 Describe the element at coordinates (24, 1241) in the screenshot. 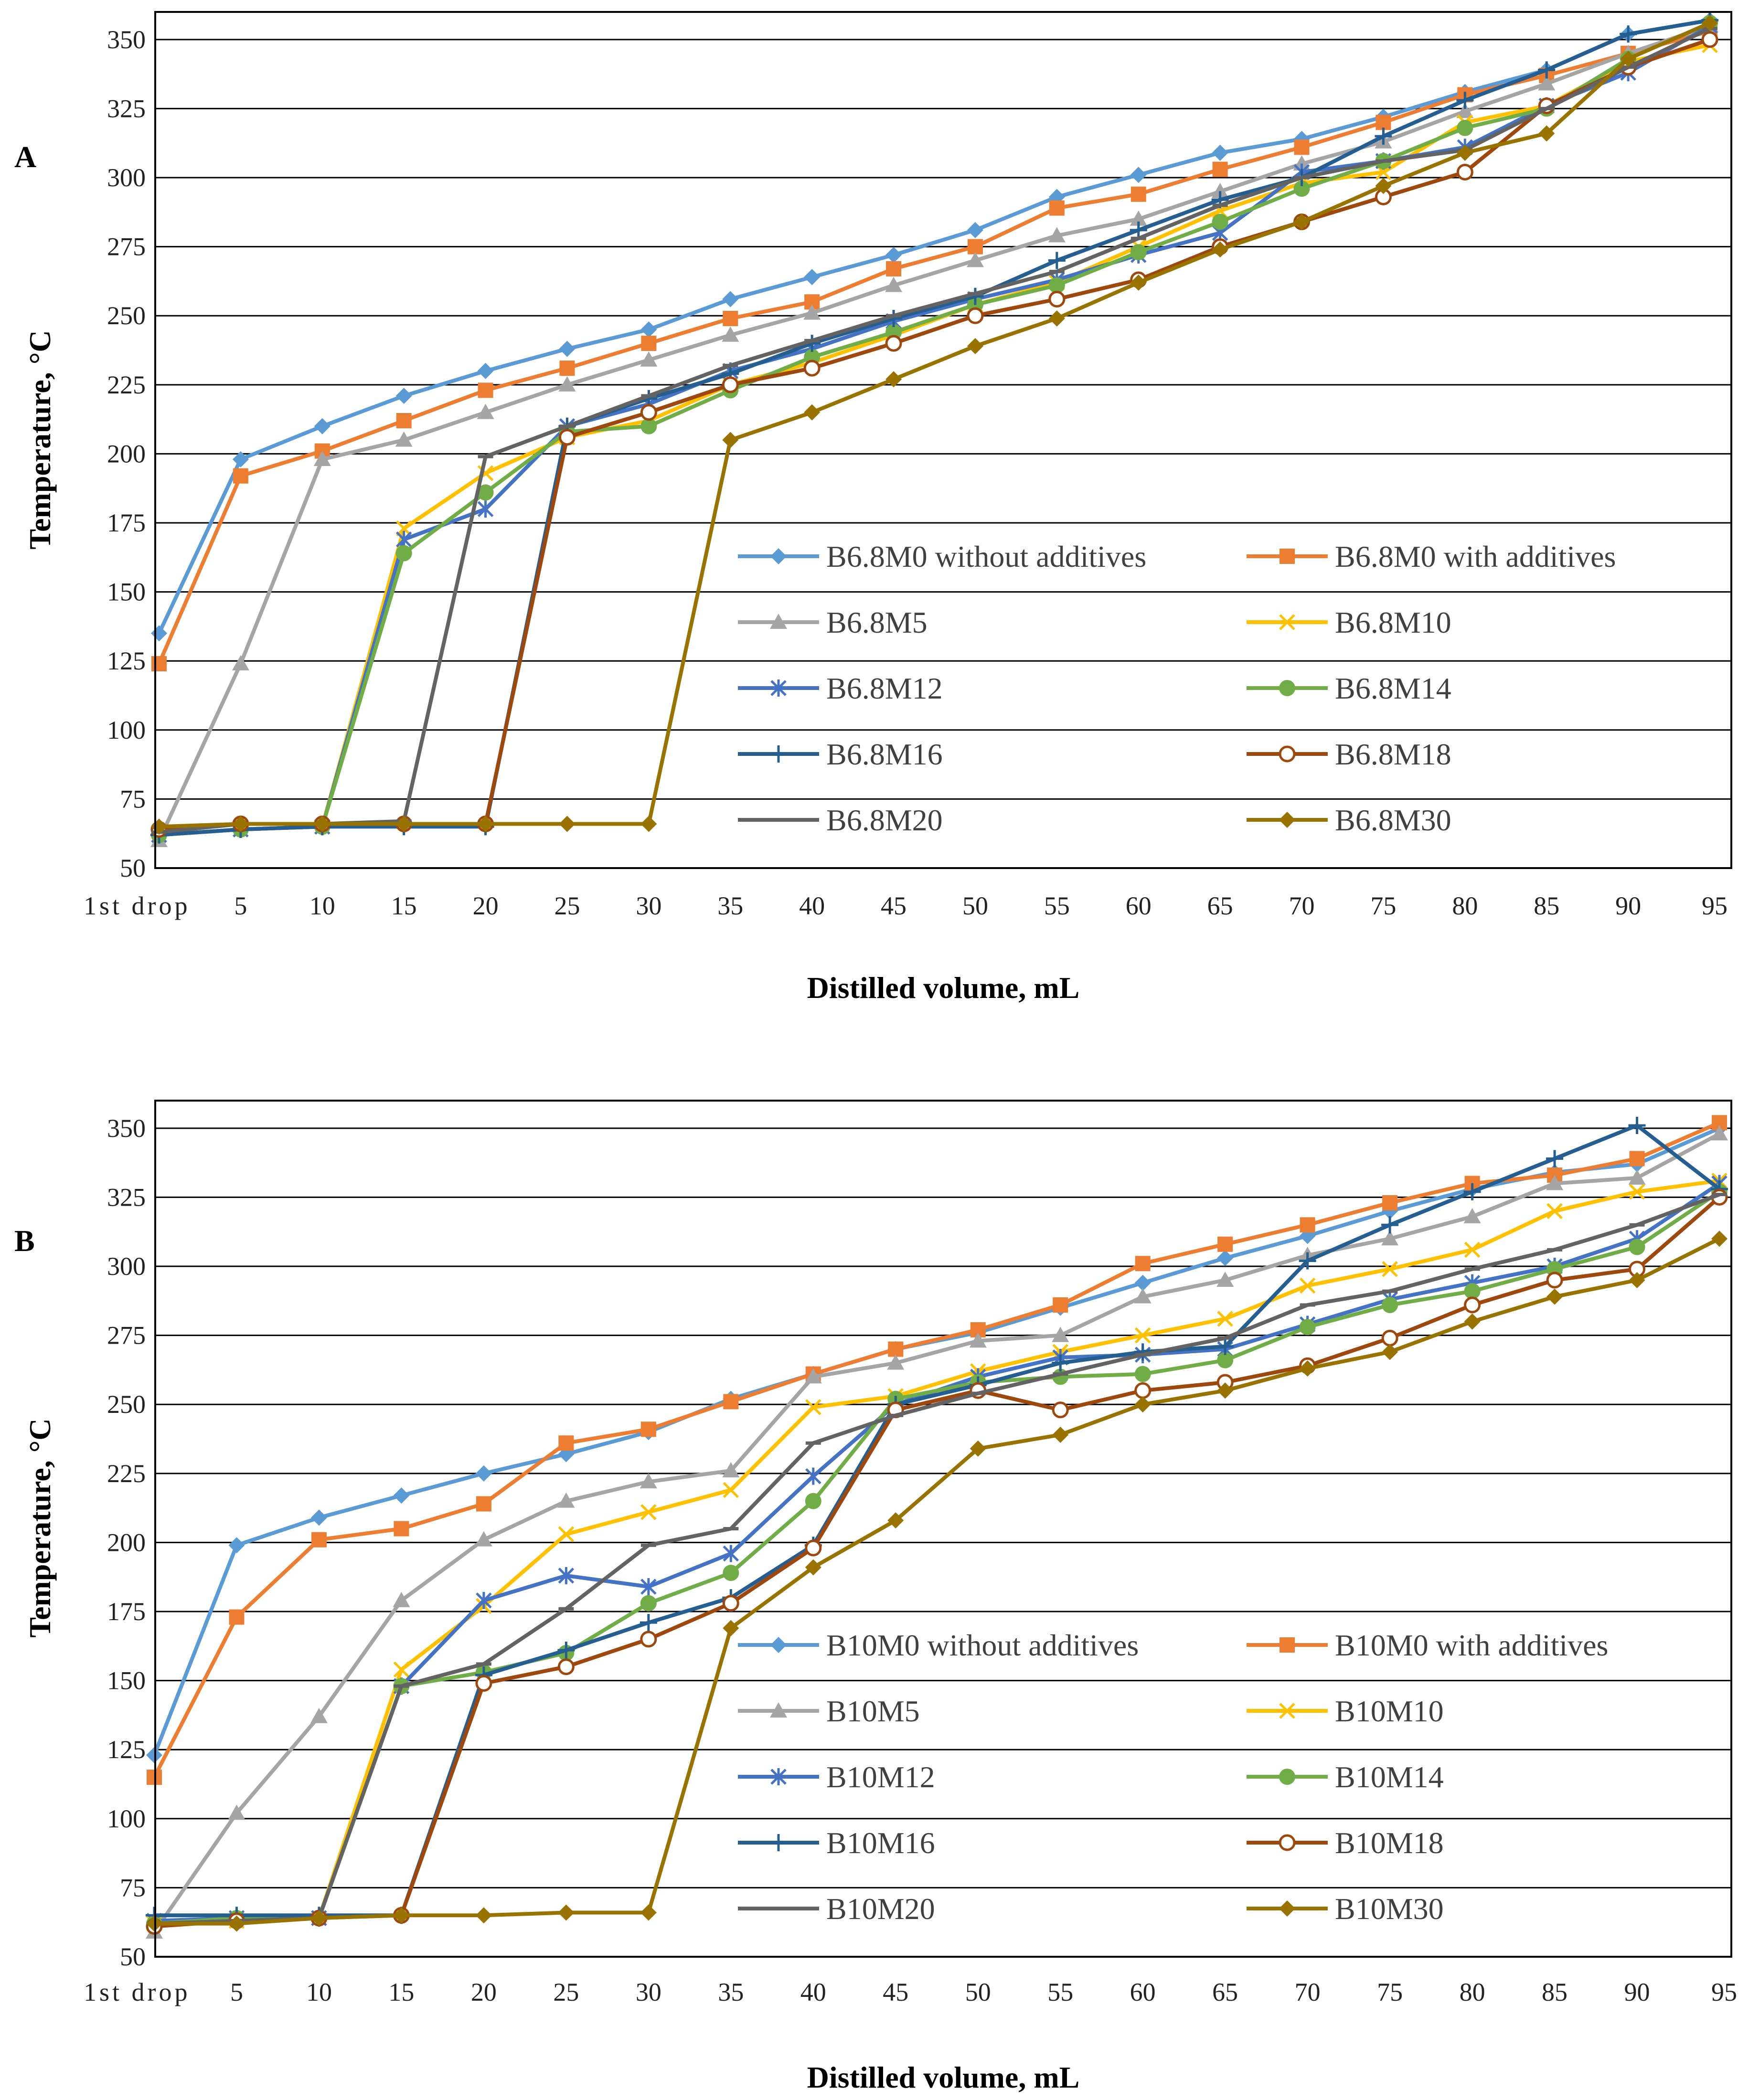

I see `panel-b-label: B` at that location.